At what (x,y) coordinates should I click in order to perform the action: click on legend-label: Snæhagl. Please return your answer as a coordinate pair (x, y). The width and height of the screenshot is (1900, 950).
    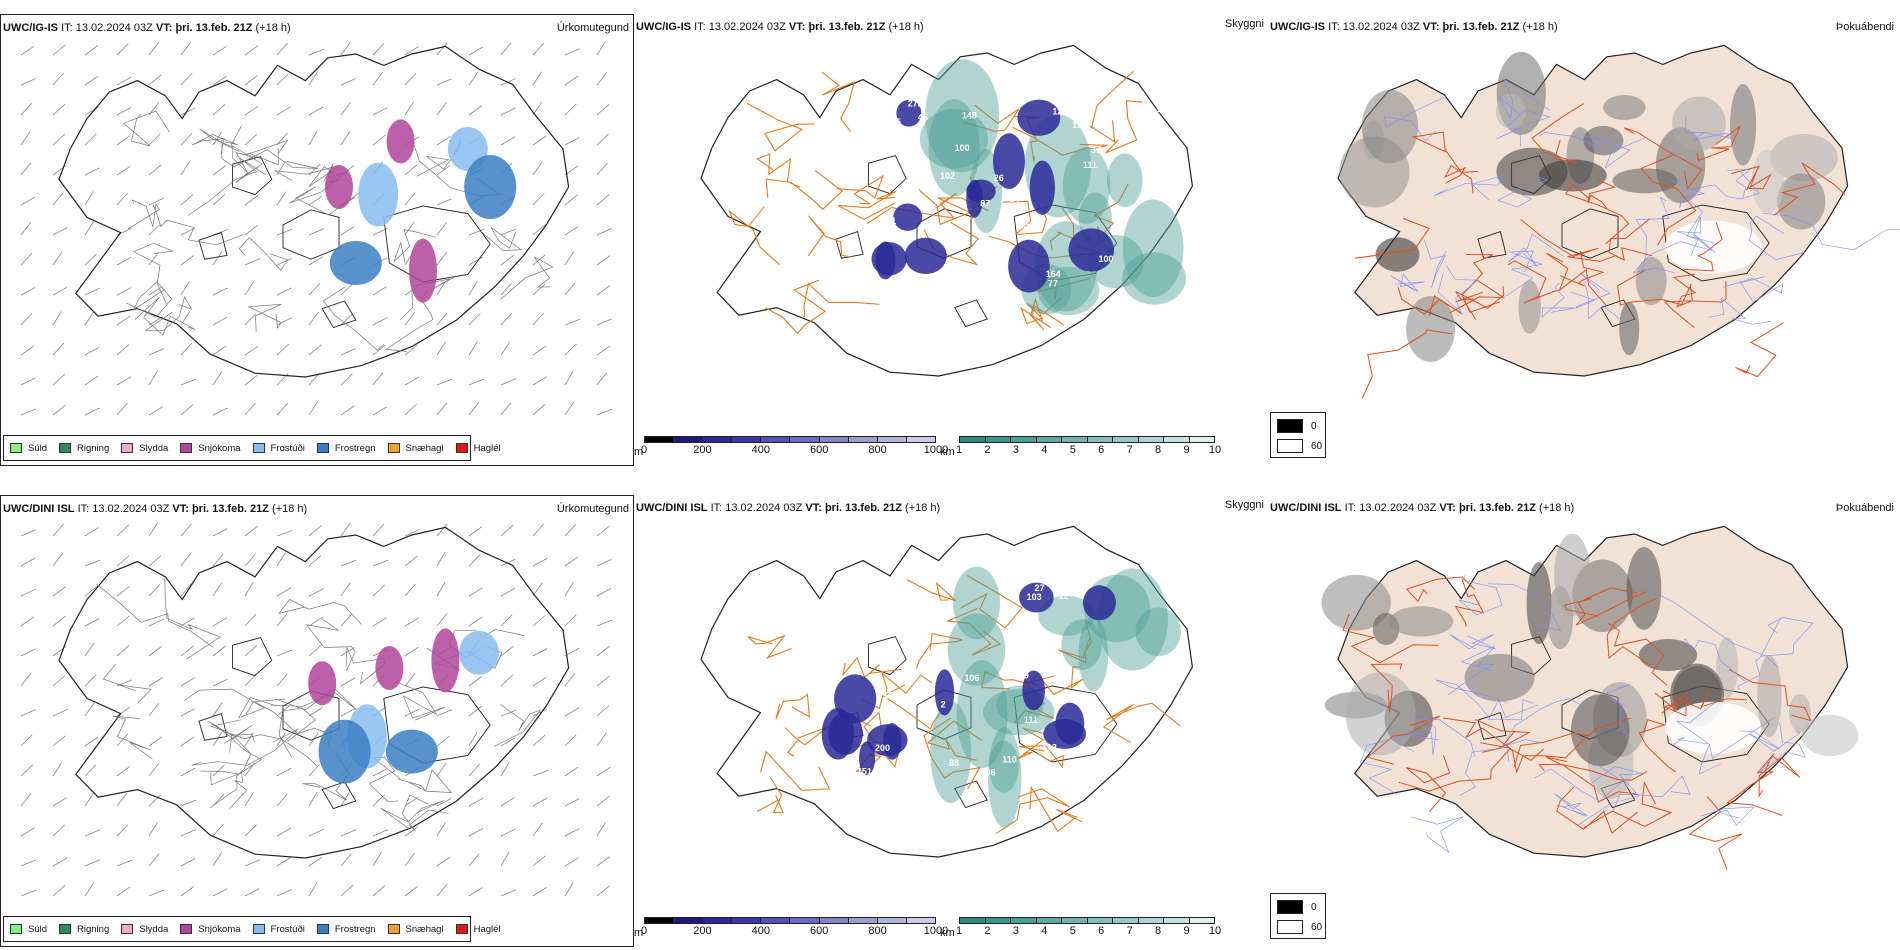
    Looking at the image, I should click on (424, 929).